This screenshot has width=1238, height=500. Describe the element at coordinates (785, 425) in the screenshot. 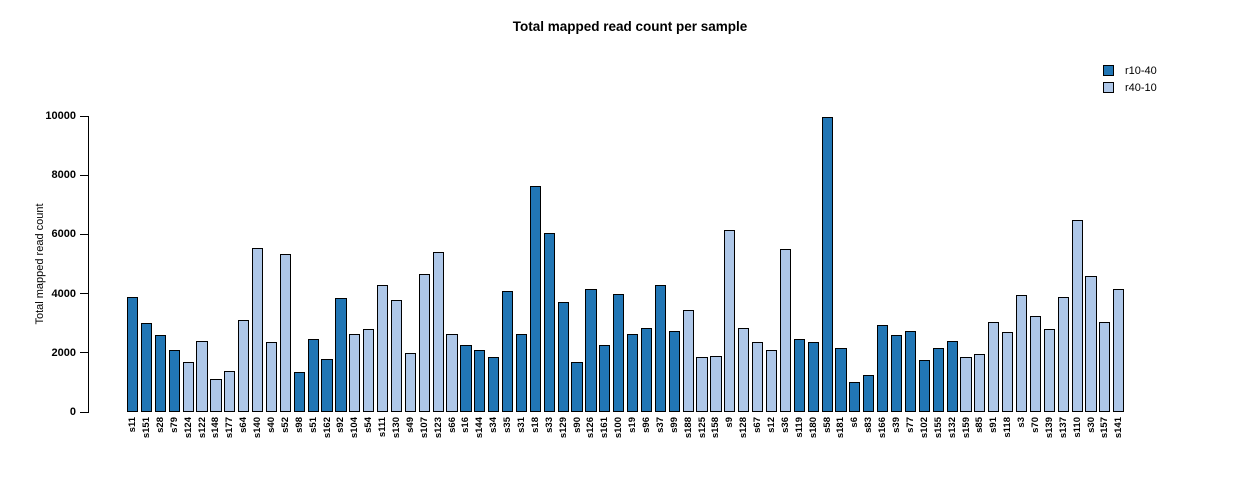

I see `x-axis-label-s36: s36` at that location.